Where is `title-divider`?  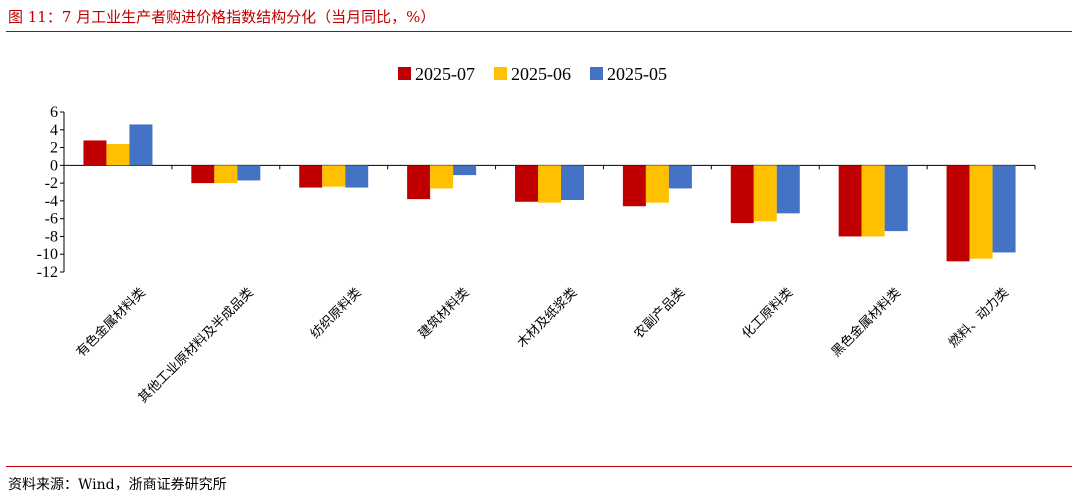 title-divider is located at coordinates (539, 31).